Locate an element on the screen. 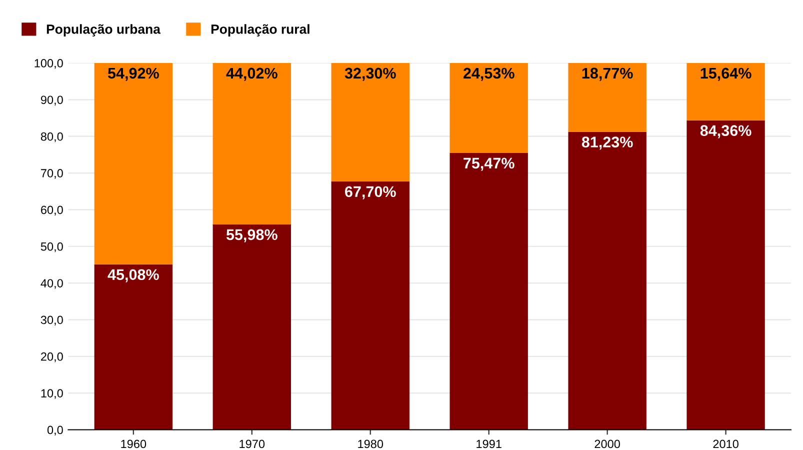  data-label: 32,30% is located at coordinates (370, 74).